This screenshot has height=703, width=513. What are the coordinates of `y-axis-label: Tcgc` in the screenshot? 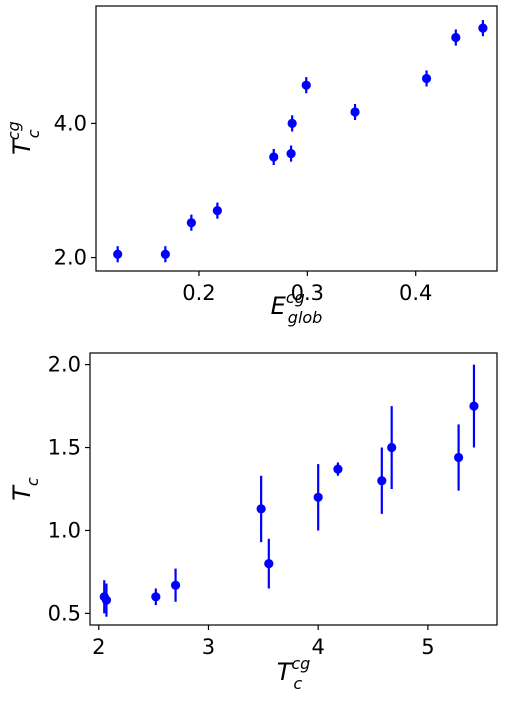 It's located at (23, 138).